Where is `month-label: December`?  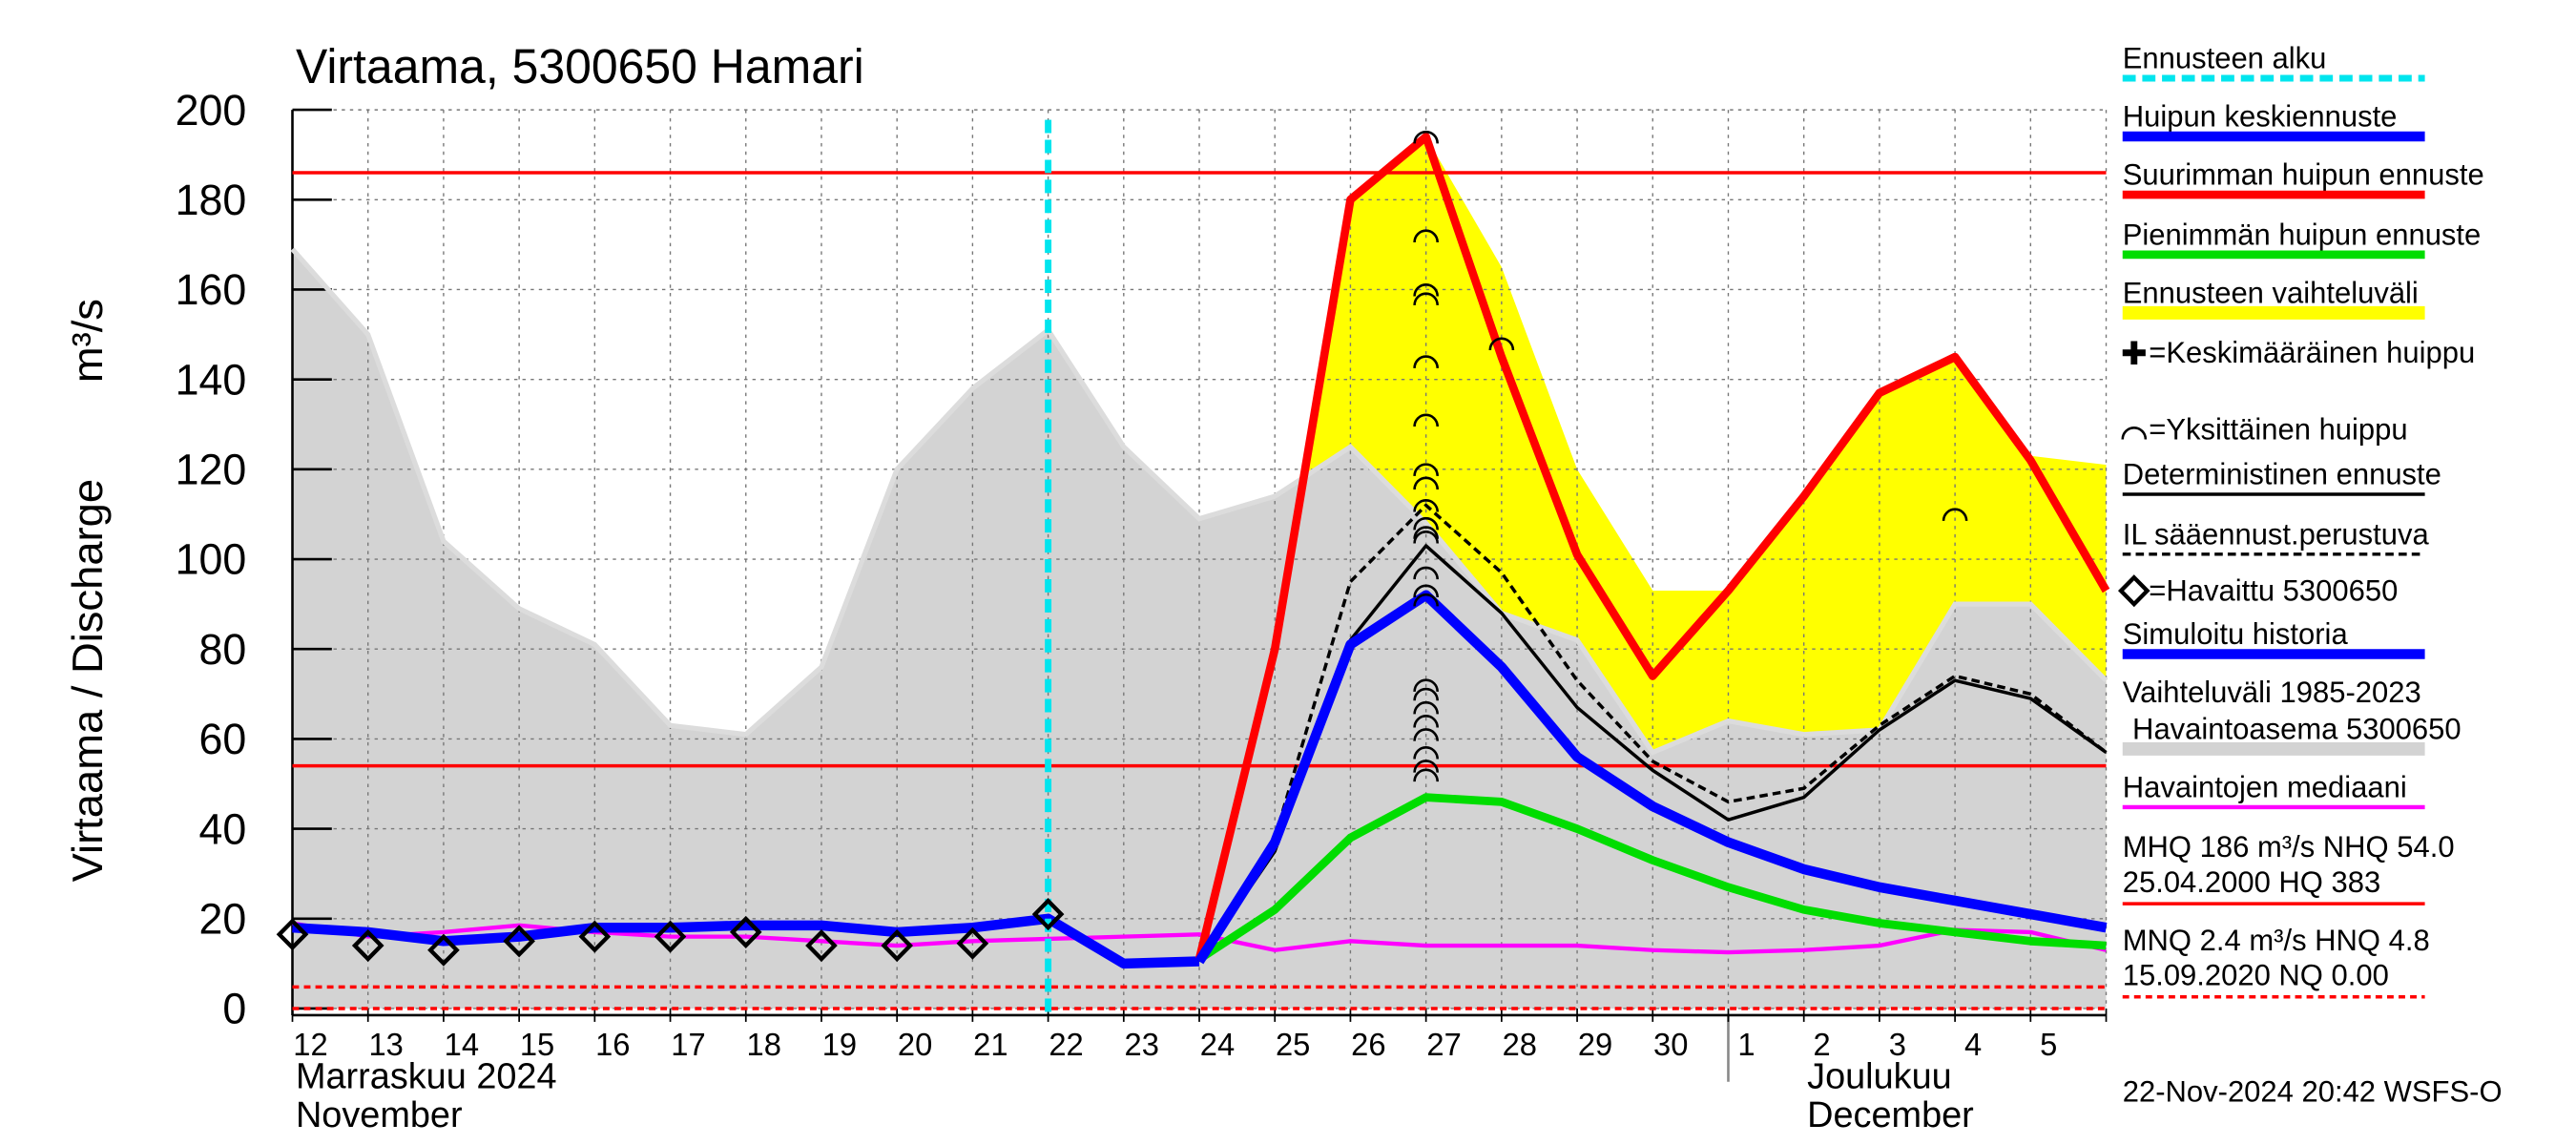
month-label: December is located at coordinates (1890, 1114).